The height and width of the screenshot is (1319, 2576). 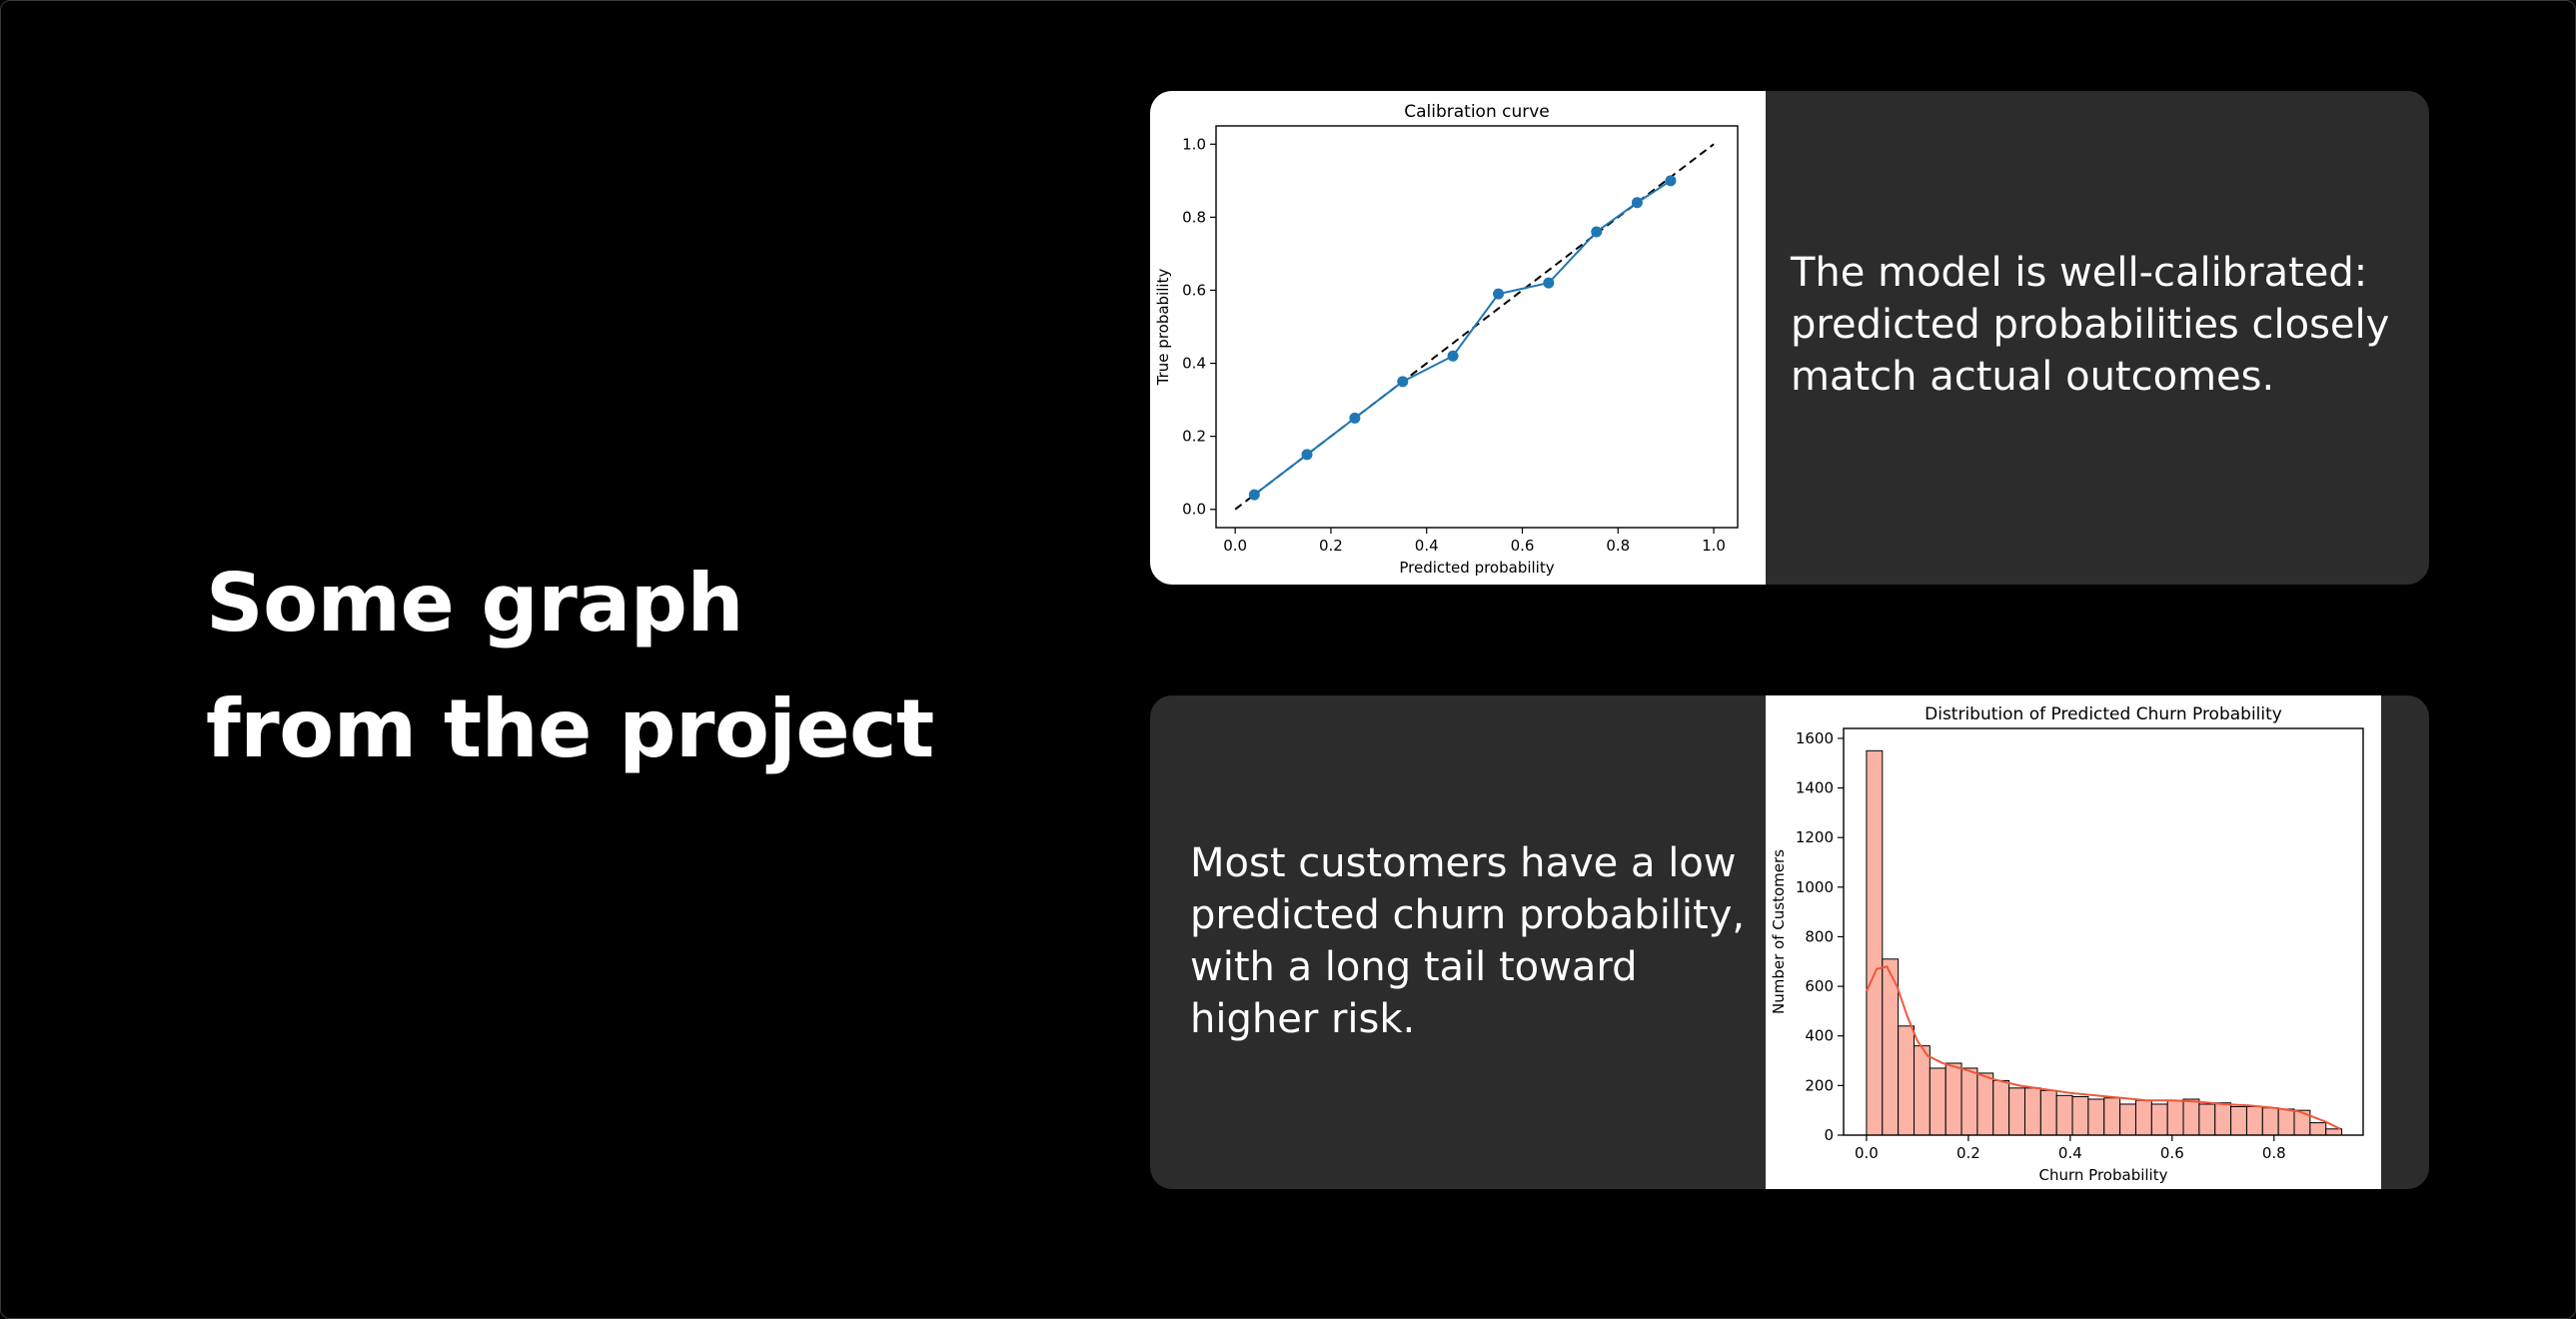 What do you see at coordinates (2103, 1048) in the screenshot?
I see `kde-curve` at bounding box center [2103, 1048].